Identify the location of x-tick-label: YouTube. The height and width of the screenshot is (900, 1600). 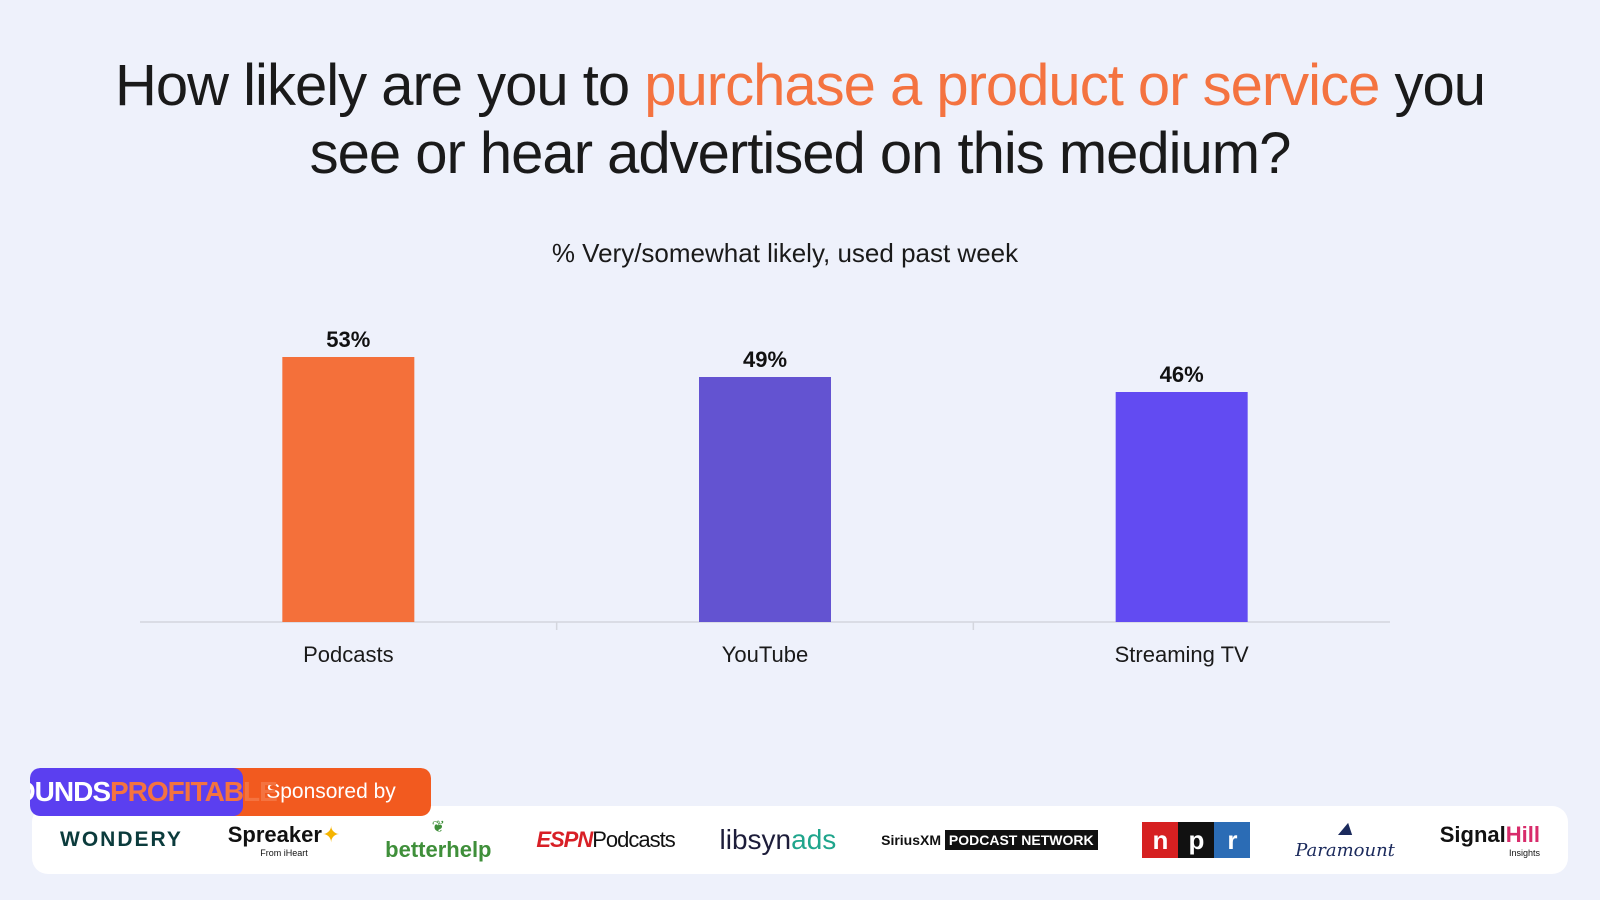
(765, 654).